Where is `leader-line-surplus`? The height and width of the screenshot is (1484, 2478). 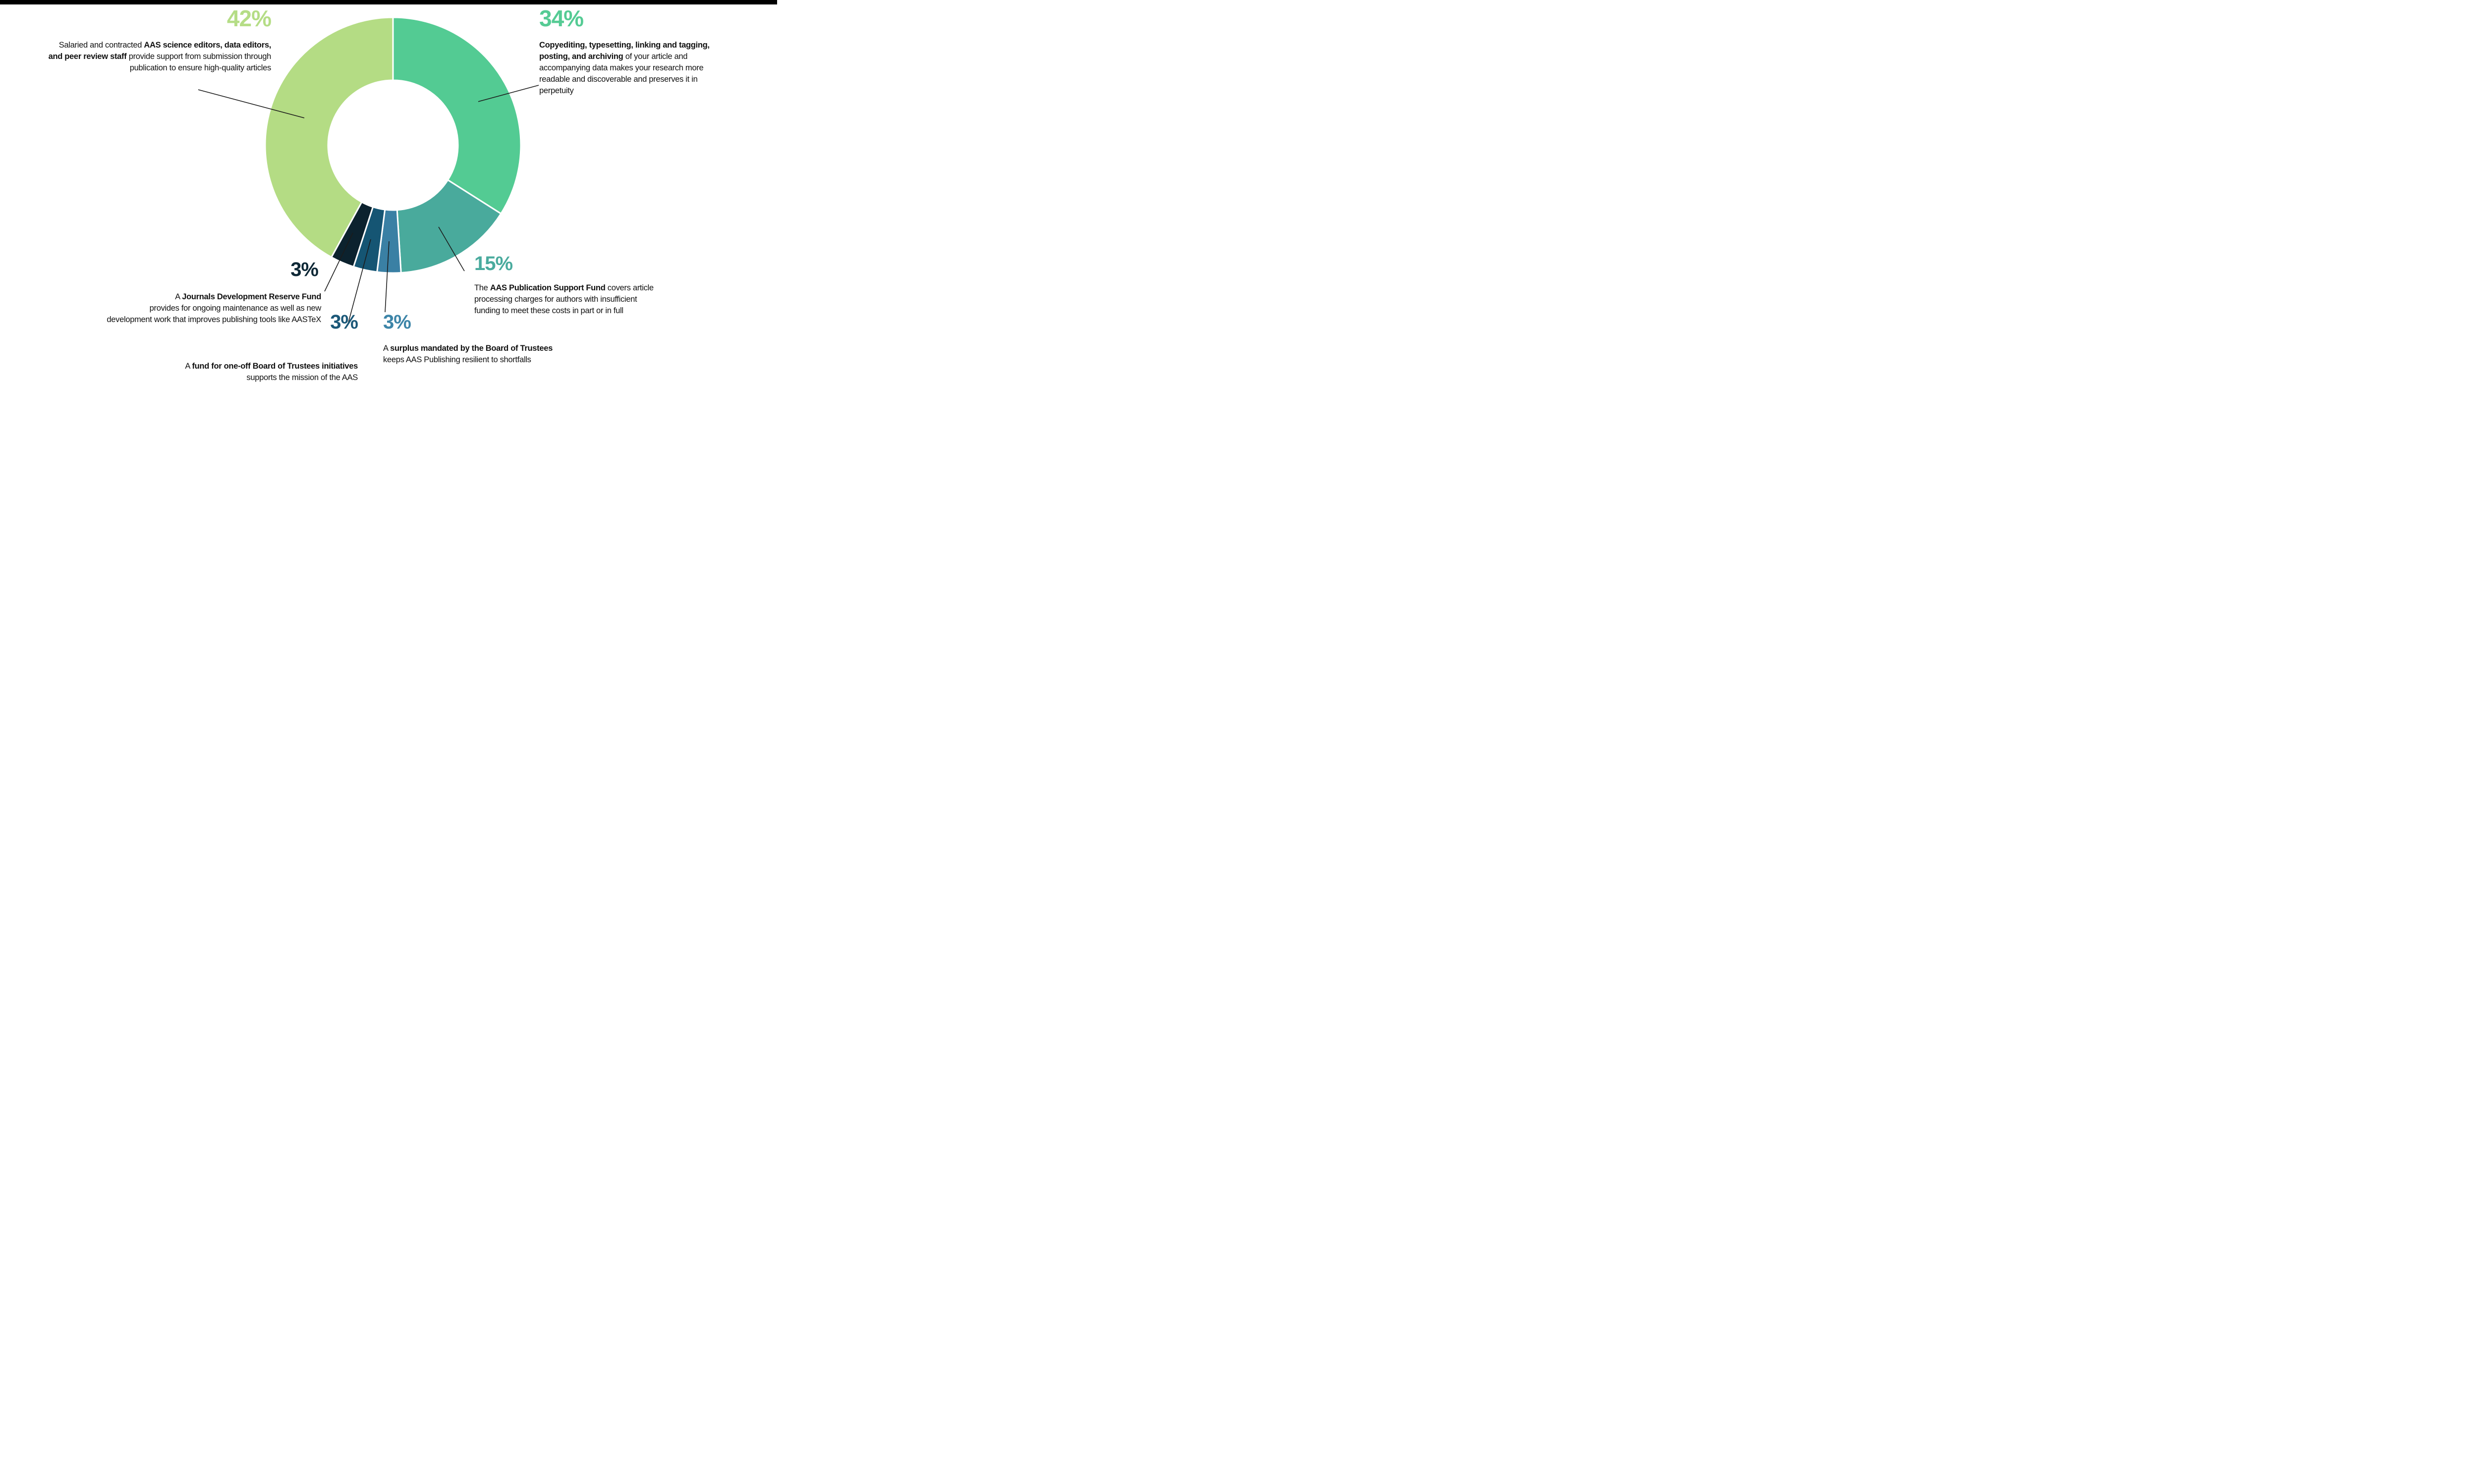 leader-line-surplus is located at coordinates (387, 277).